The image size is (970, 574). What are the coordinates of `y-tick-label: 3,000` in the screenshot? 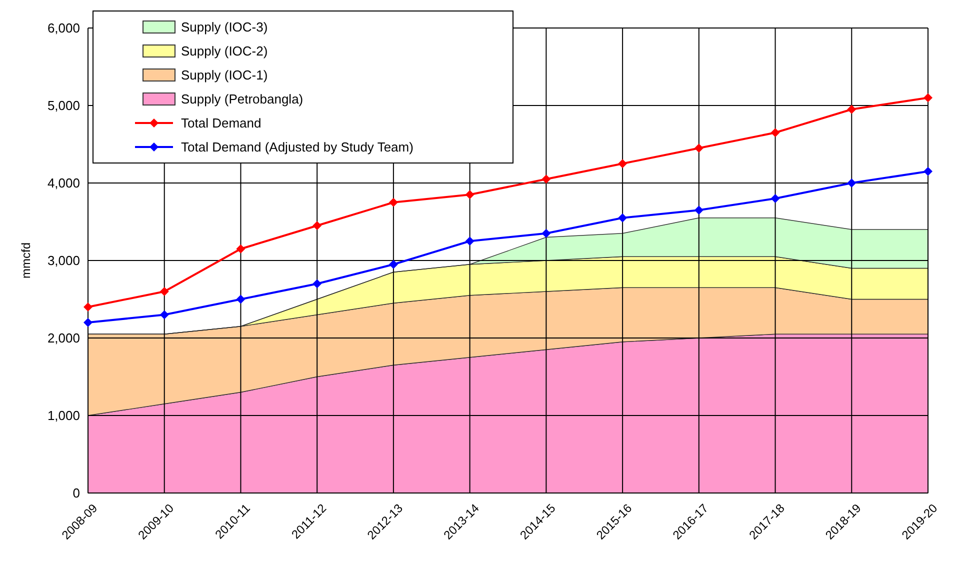 It's located at (63, 260).